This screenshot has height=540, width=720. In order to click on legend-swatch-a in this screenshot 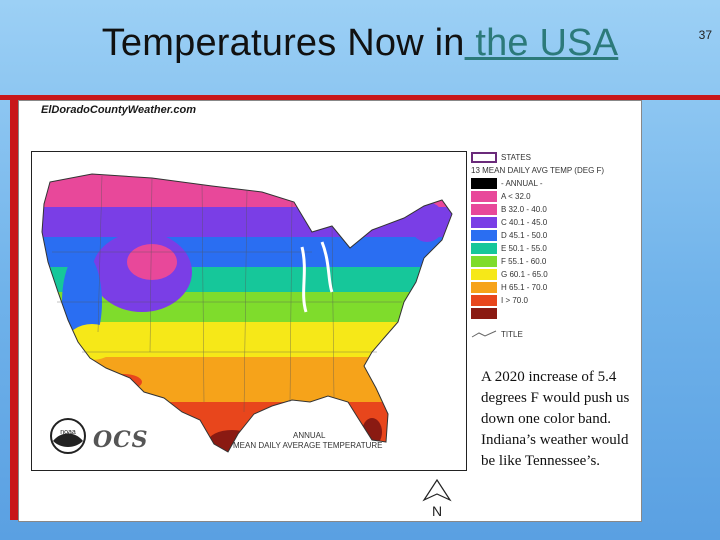, I will do `click(484, 183)`.